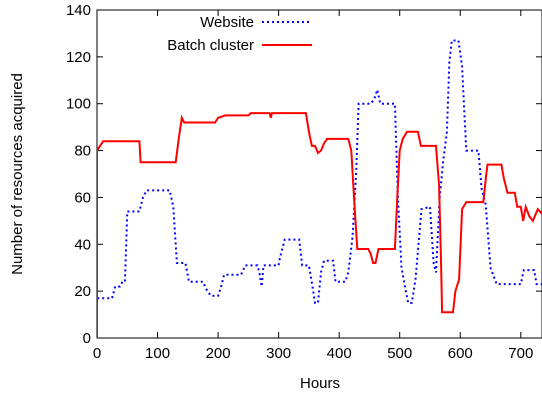 Image resolution: width=542 pixels, height=395 pixels. Describe the element at coordinates (239, 34) in the screenshot. I see `legend: Website Batch cluster` at that location.